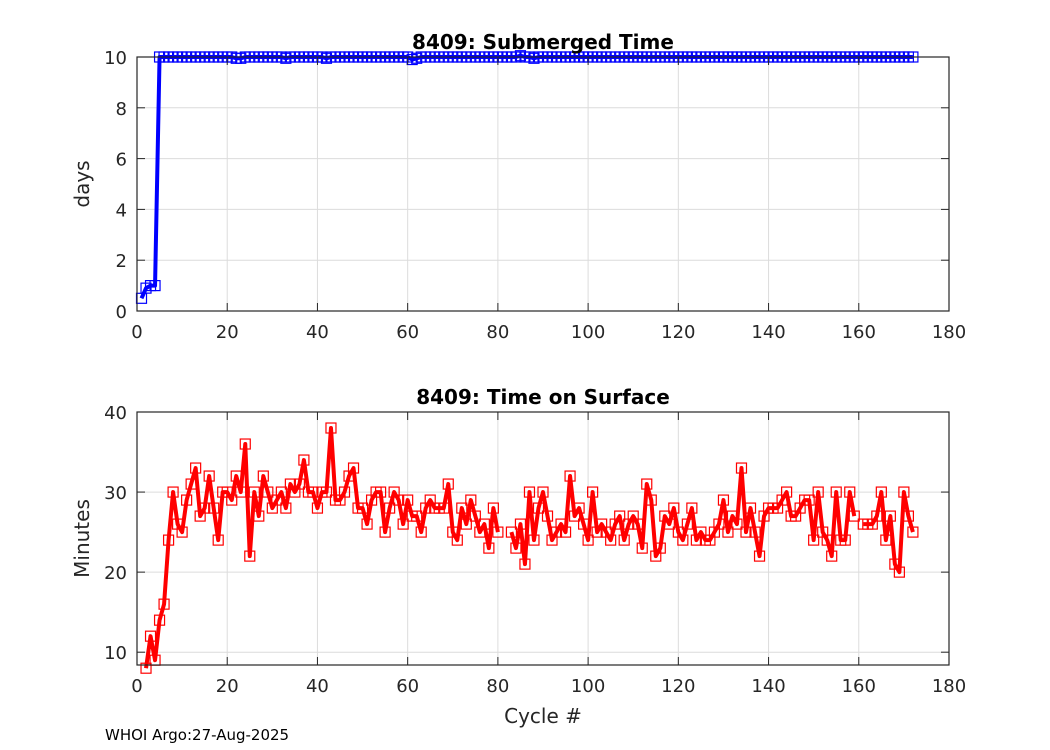 This screenshot has height=750, width=1050. Describe the element at coordinates (115, 493) in the screenshot. I see `y-tick-label: 30` at that location.